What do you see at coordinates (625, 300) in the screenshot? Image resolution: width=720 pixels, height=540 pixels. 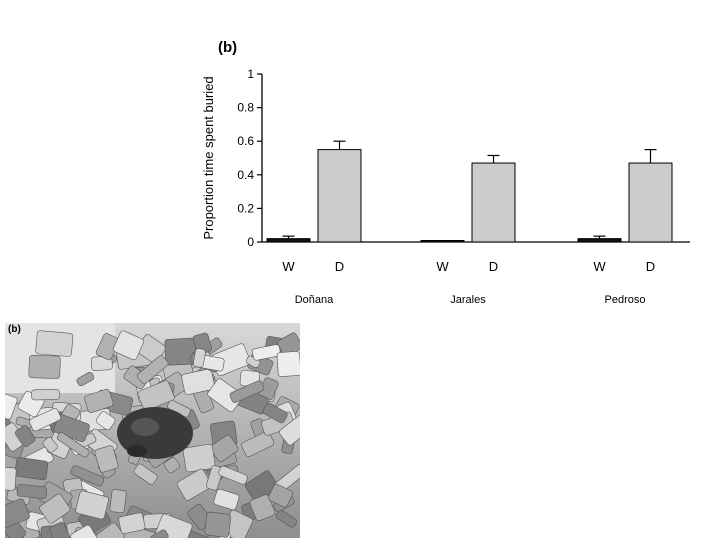 I see `group-label: Pedroso` at bounding box center [625, 300].